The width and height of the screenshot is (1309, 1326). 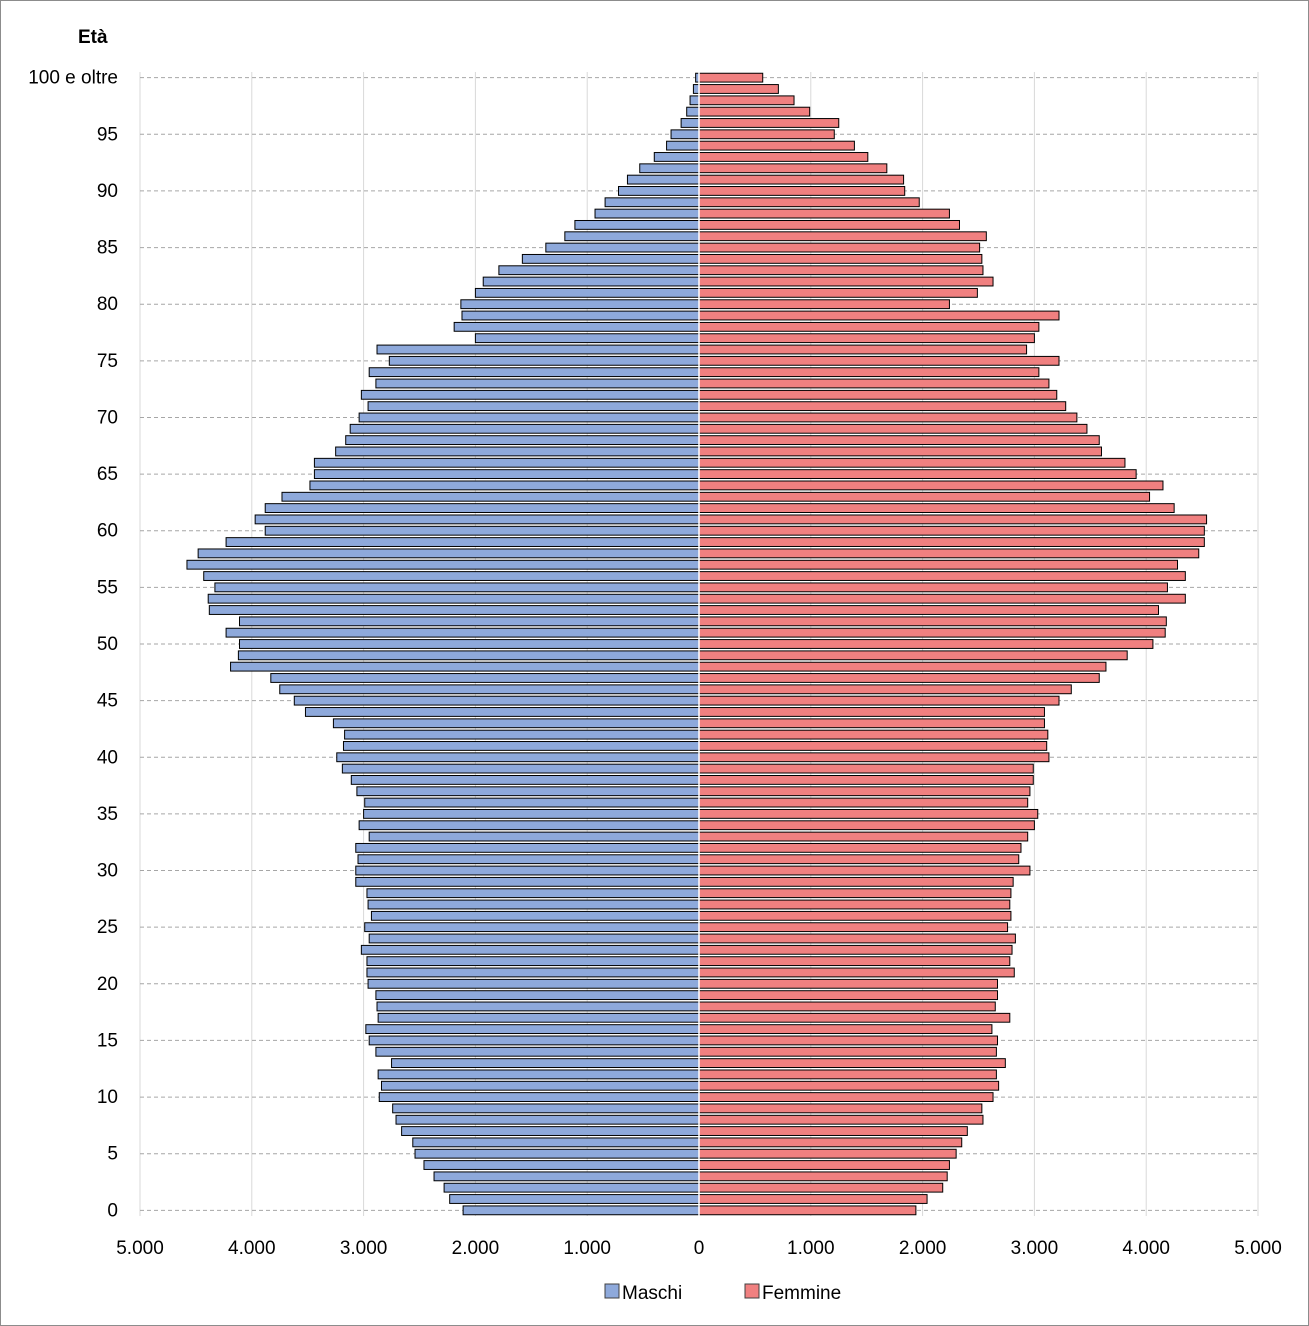 What do you see at coordinates (107, 1040) in the screenshot?
I see `y-tick-label: 15` at bounding box center [107, 1040].